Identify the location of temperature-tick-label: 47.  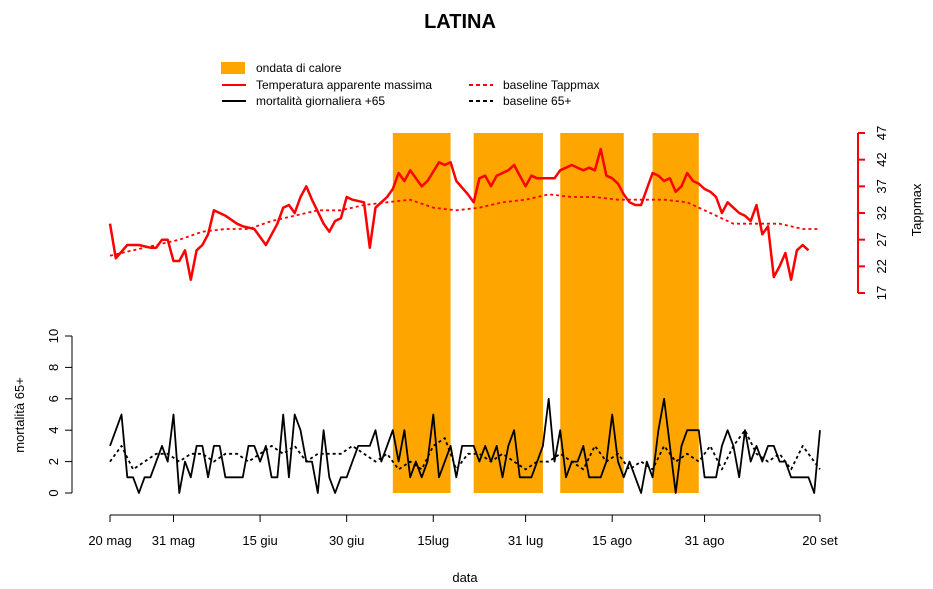
(881, 133).